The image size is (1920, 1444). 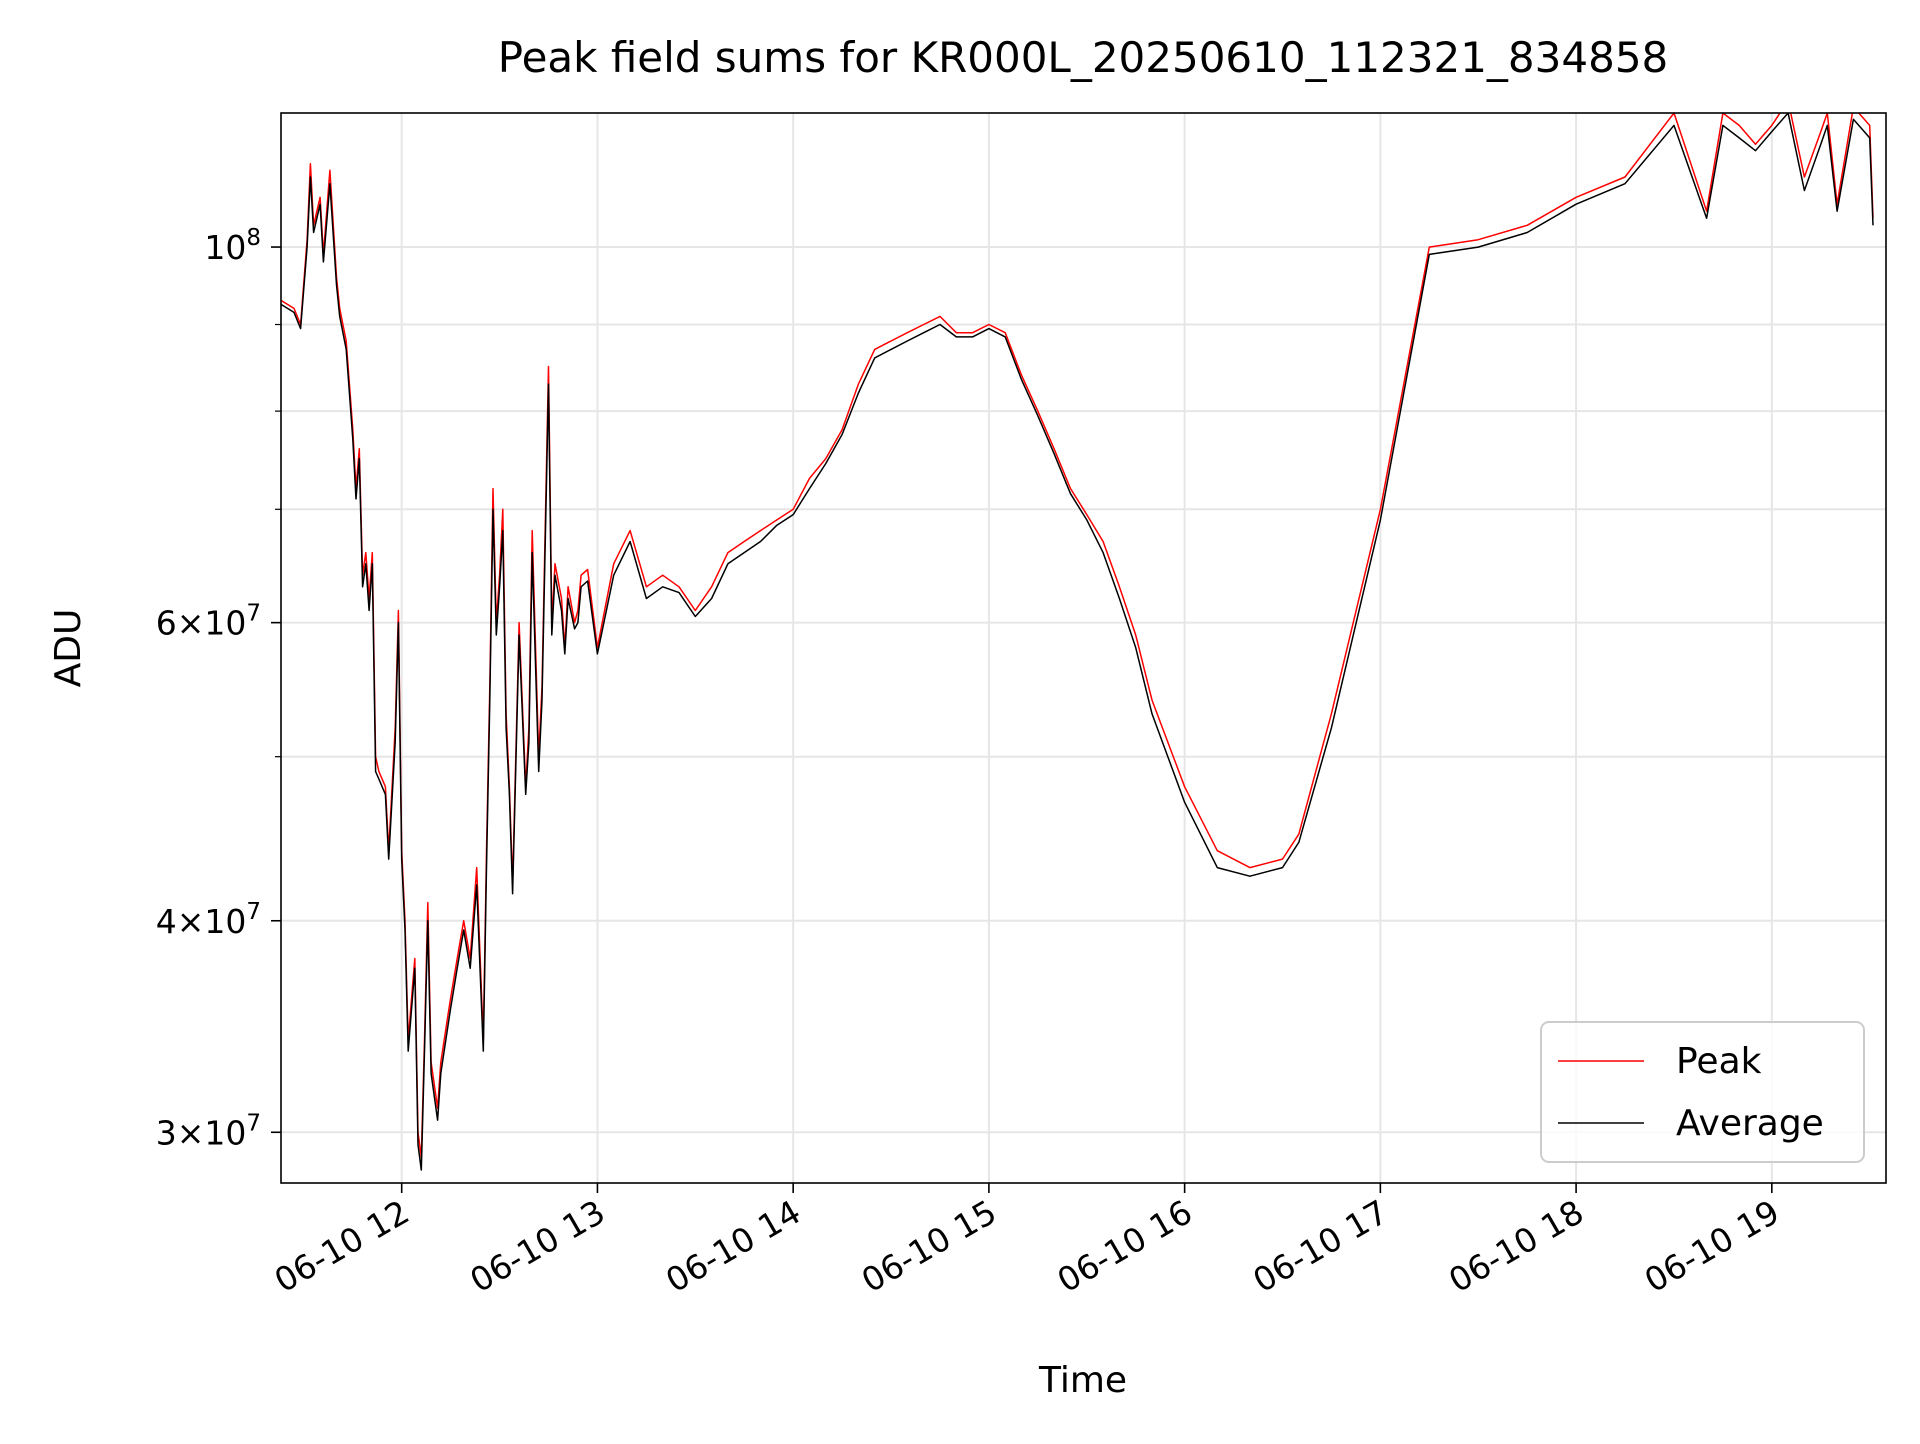 What do you see at coordinates (68, 648) in the screenshot?
I see `y-axis-label: ADU` at bounding box center [68, 648].